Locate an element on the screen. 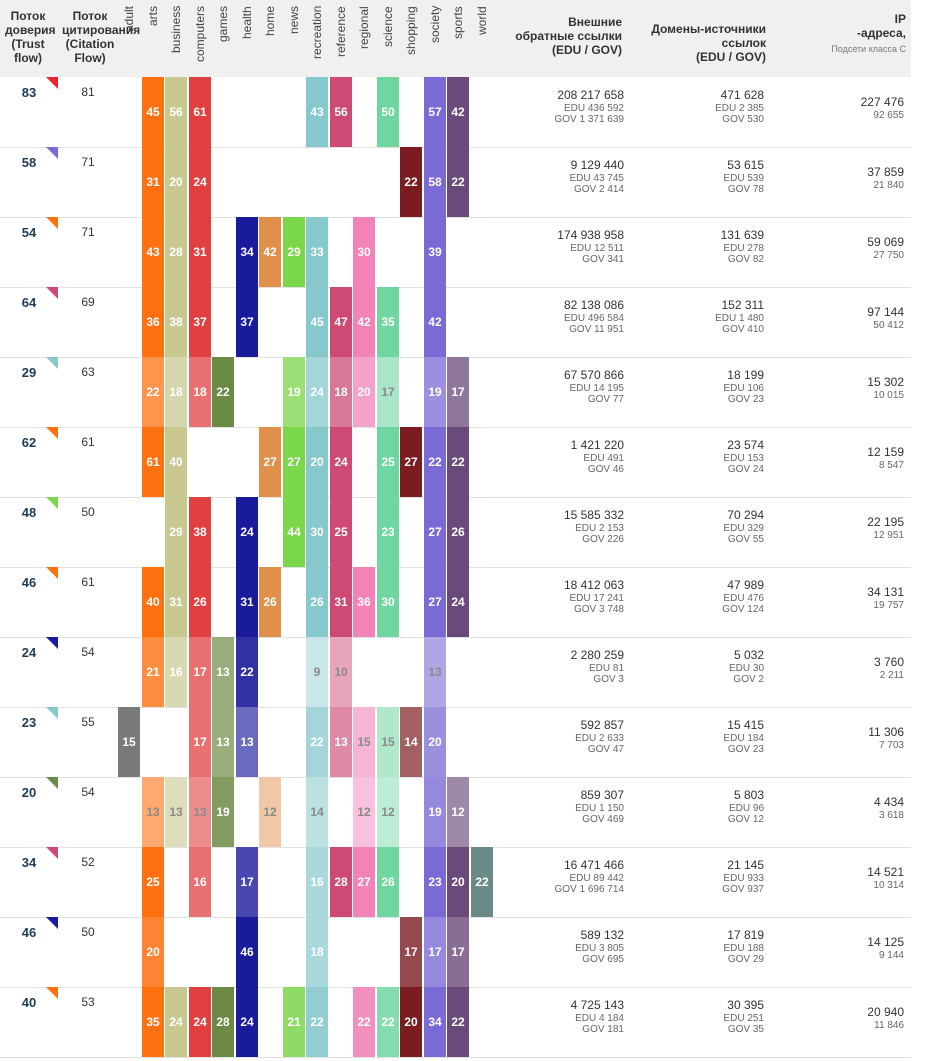  topic-cell-recreation: 9 is located at coordinates (317, 672).